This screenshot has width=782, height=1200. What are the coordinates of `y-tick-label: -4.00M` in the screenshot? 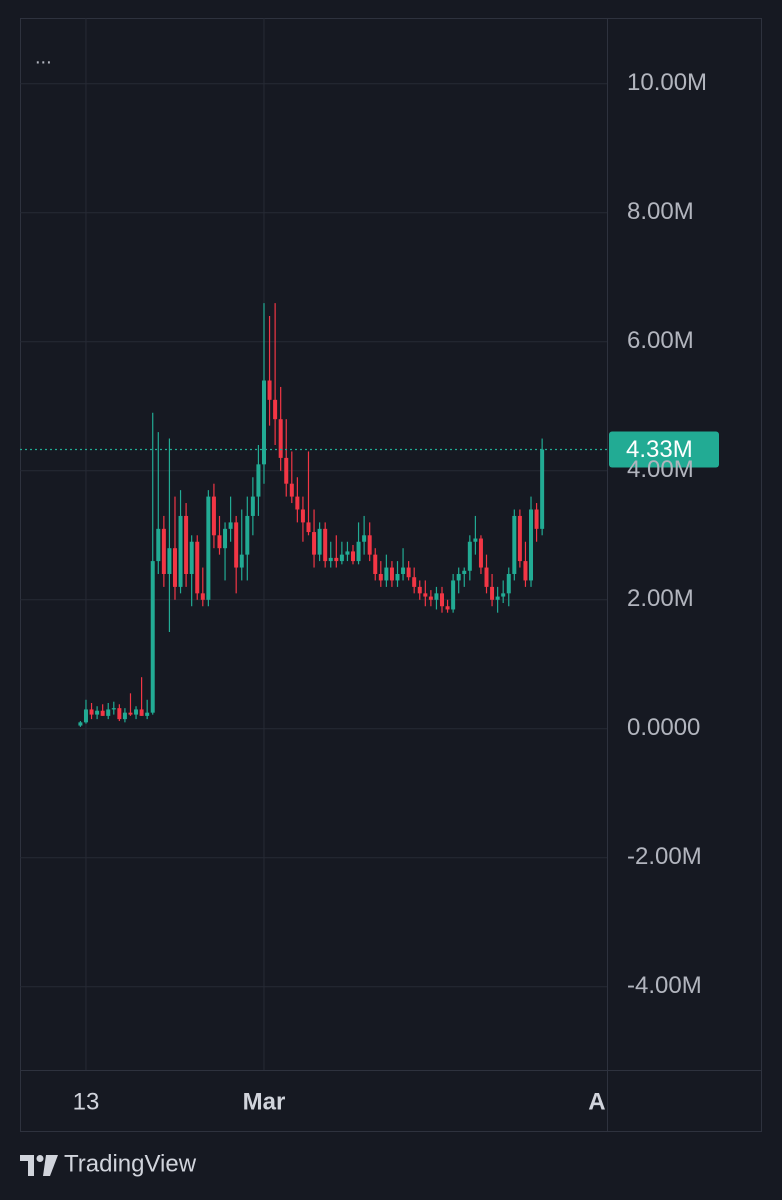 It's located at (664, 985).